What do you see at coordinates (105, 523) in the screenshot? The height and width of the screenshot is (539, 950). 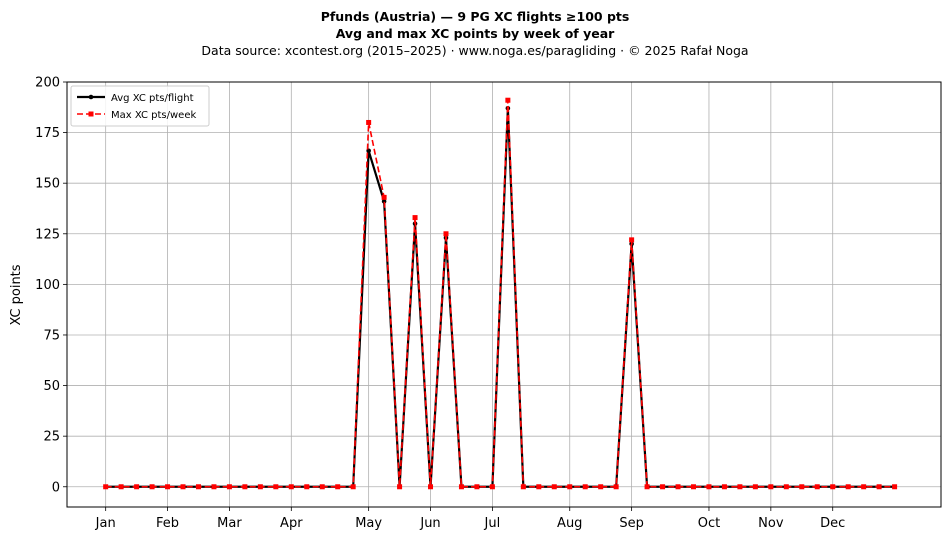 I see `x-tick-label: Jan` at bounding box center [105, 523].